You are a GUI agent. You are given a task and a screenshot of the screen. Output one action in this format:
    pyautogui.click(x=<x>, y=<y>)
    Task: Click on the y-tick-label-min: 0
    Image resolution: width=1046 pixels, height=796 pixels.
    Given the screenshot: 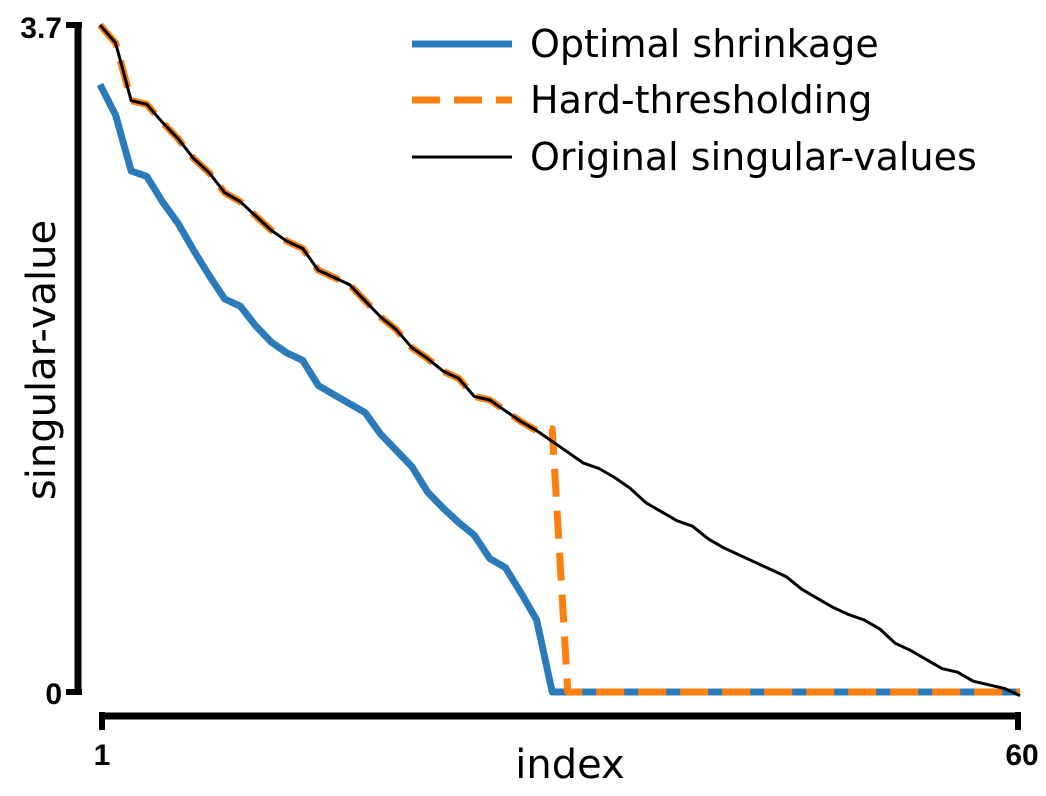 What is the action you would take?
    pyautogui.click(x=53, y=694)
    